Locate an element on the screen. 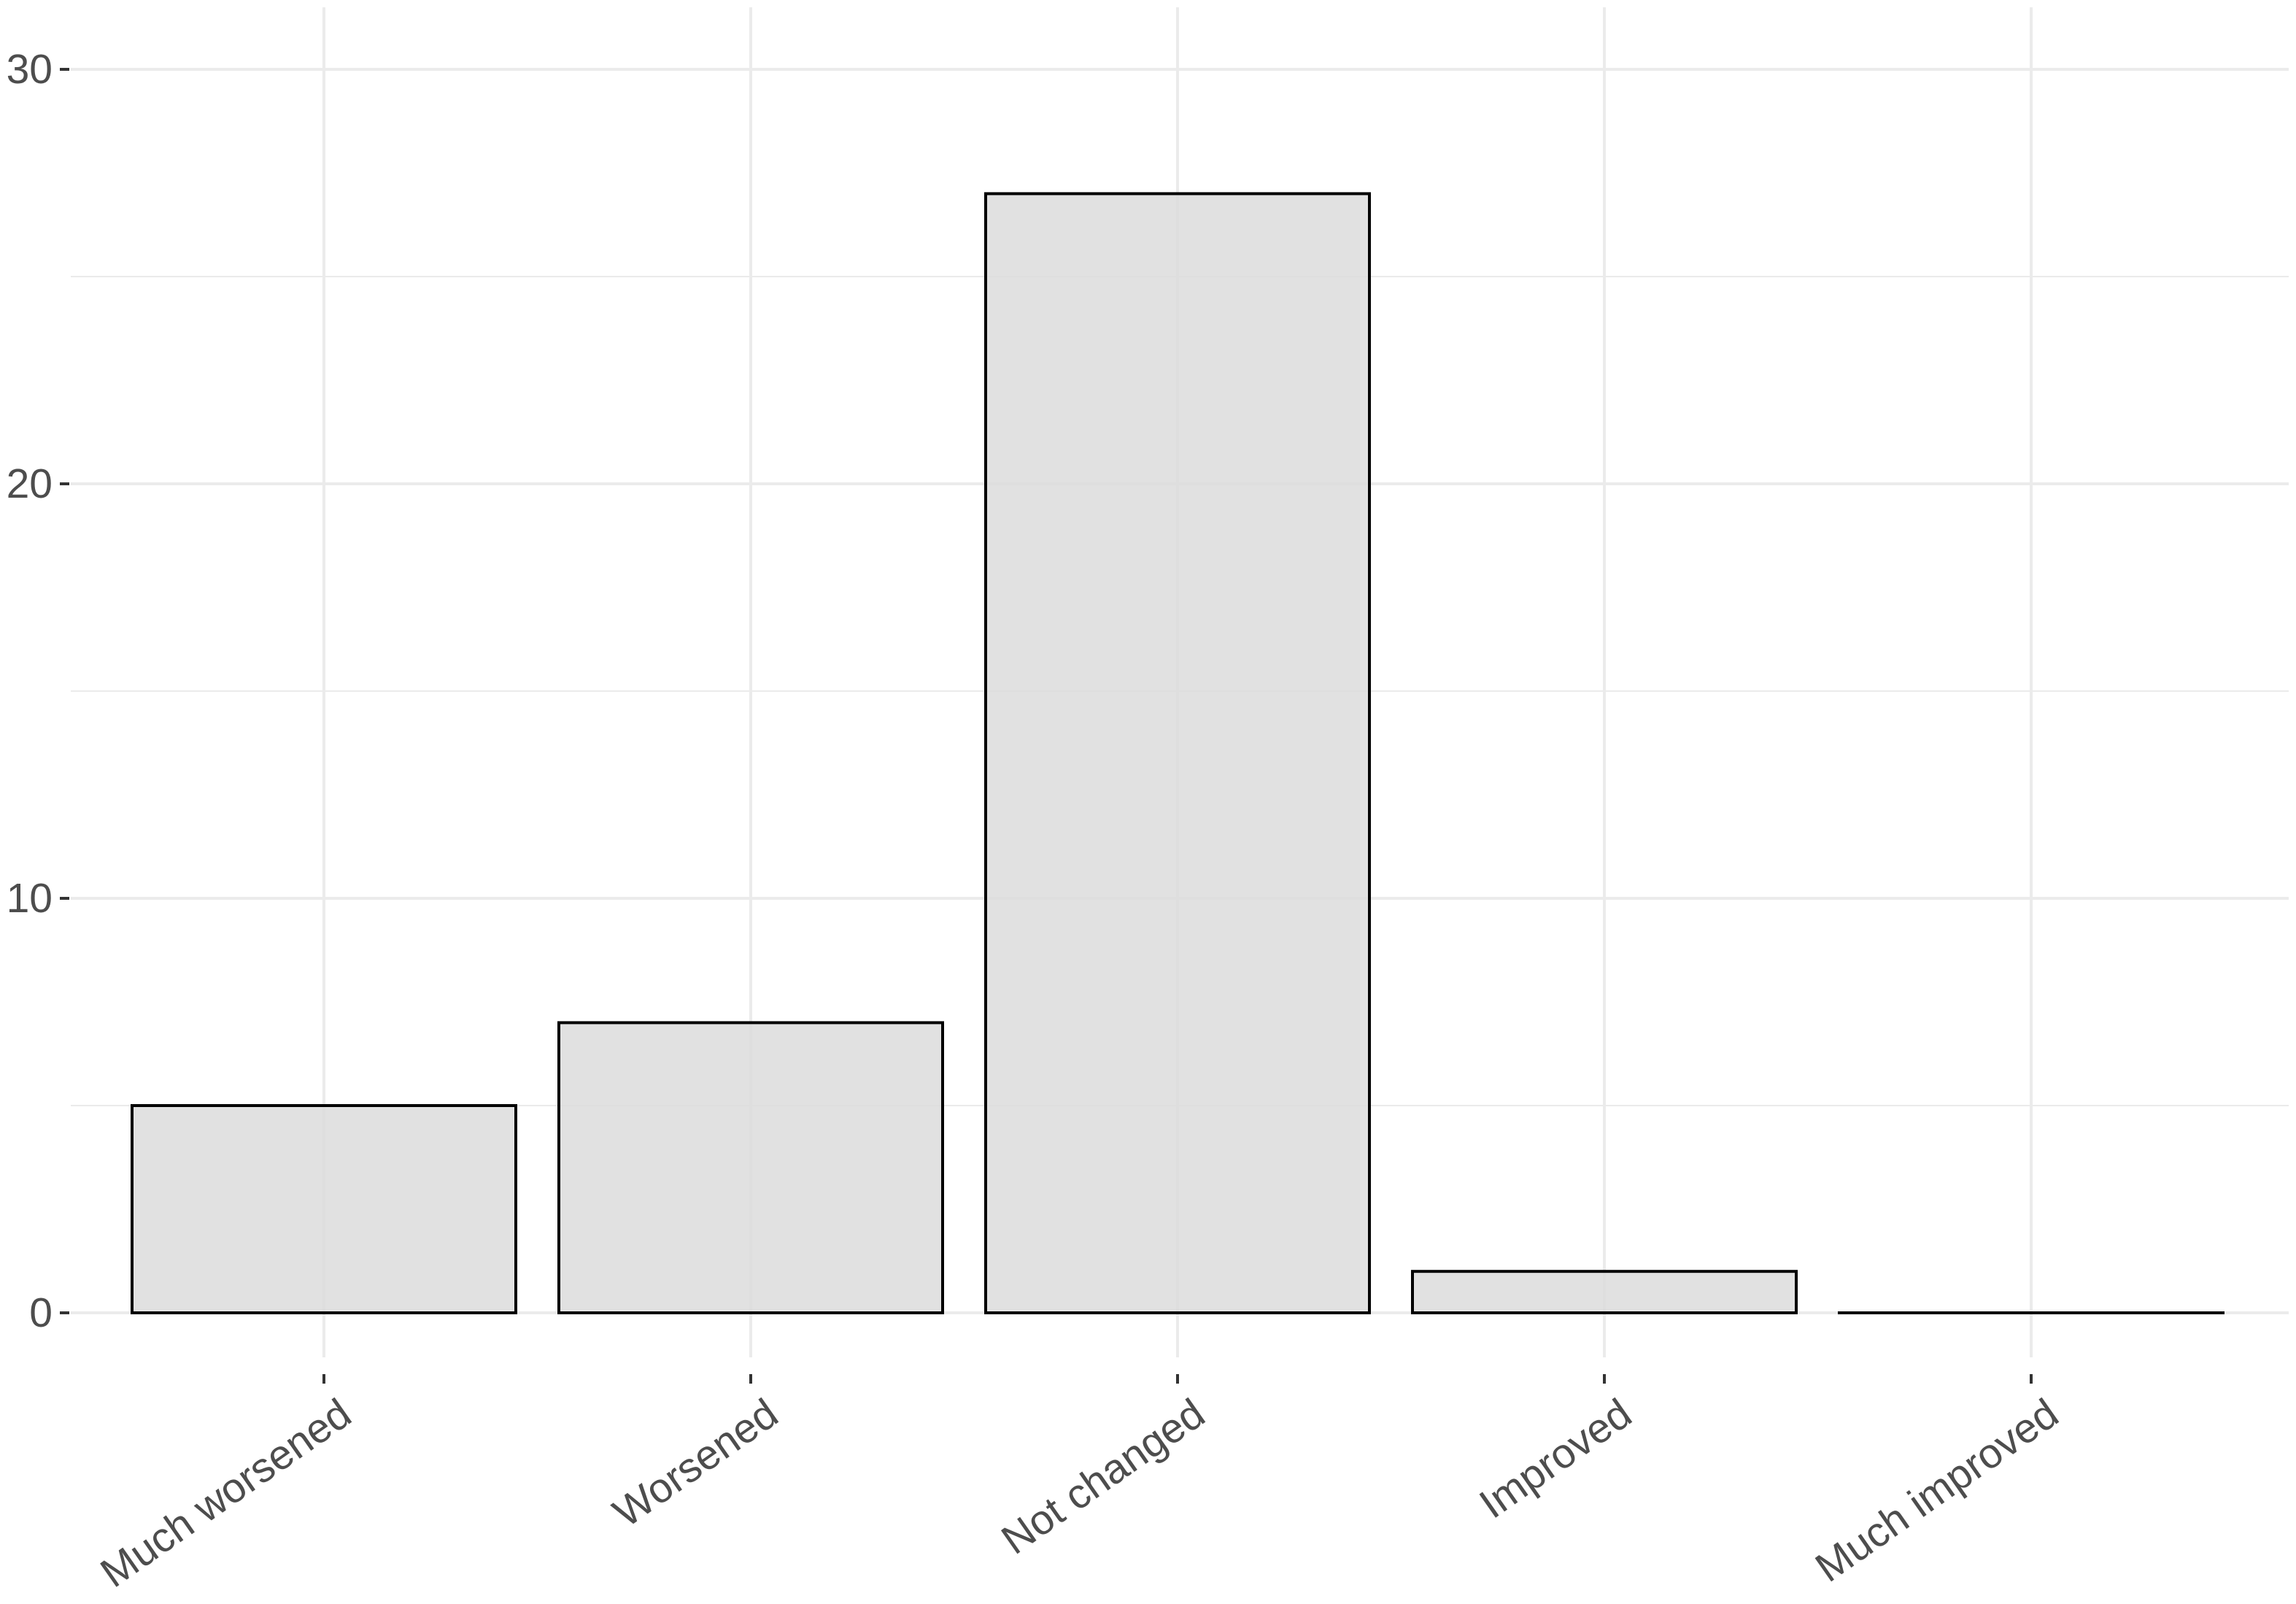 Image resolution: width=2296 pixels, height=1604 pixels. y-tick-label: 0 is located at coordinates (41, 1312).